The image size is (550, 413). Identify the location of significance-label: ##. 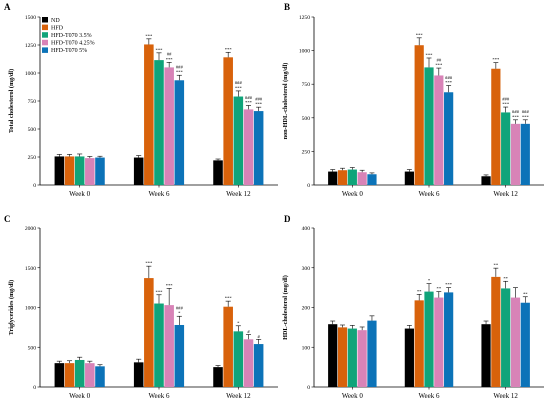
(169, 54).